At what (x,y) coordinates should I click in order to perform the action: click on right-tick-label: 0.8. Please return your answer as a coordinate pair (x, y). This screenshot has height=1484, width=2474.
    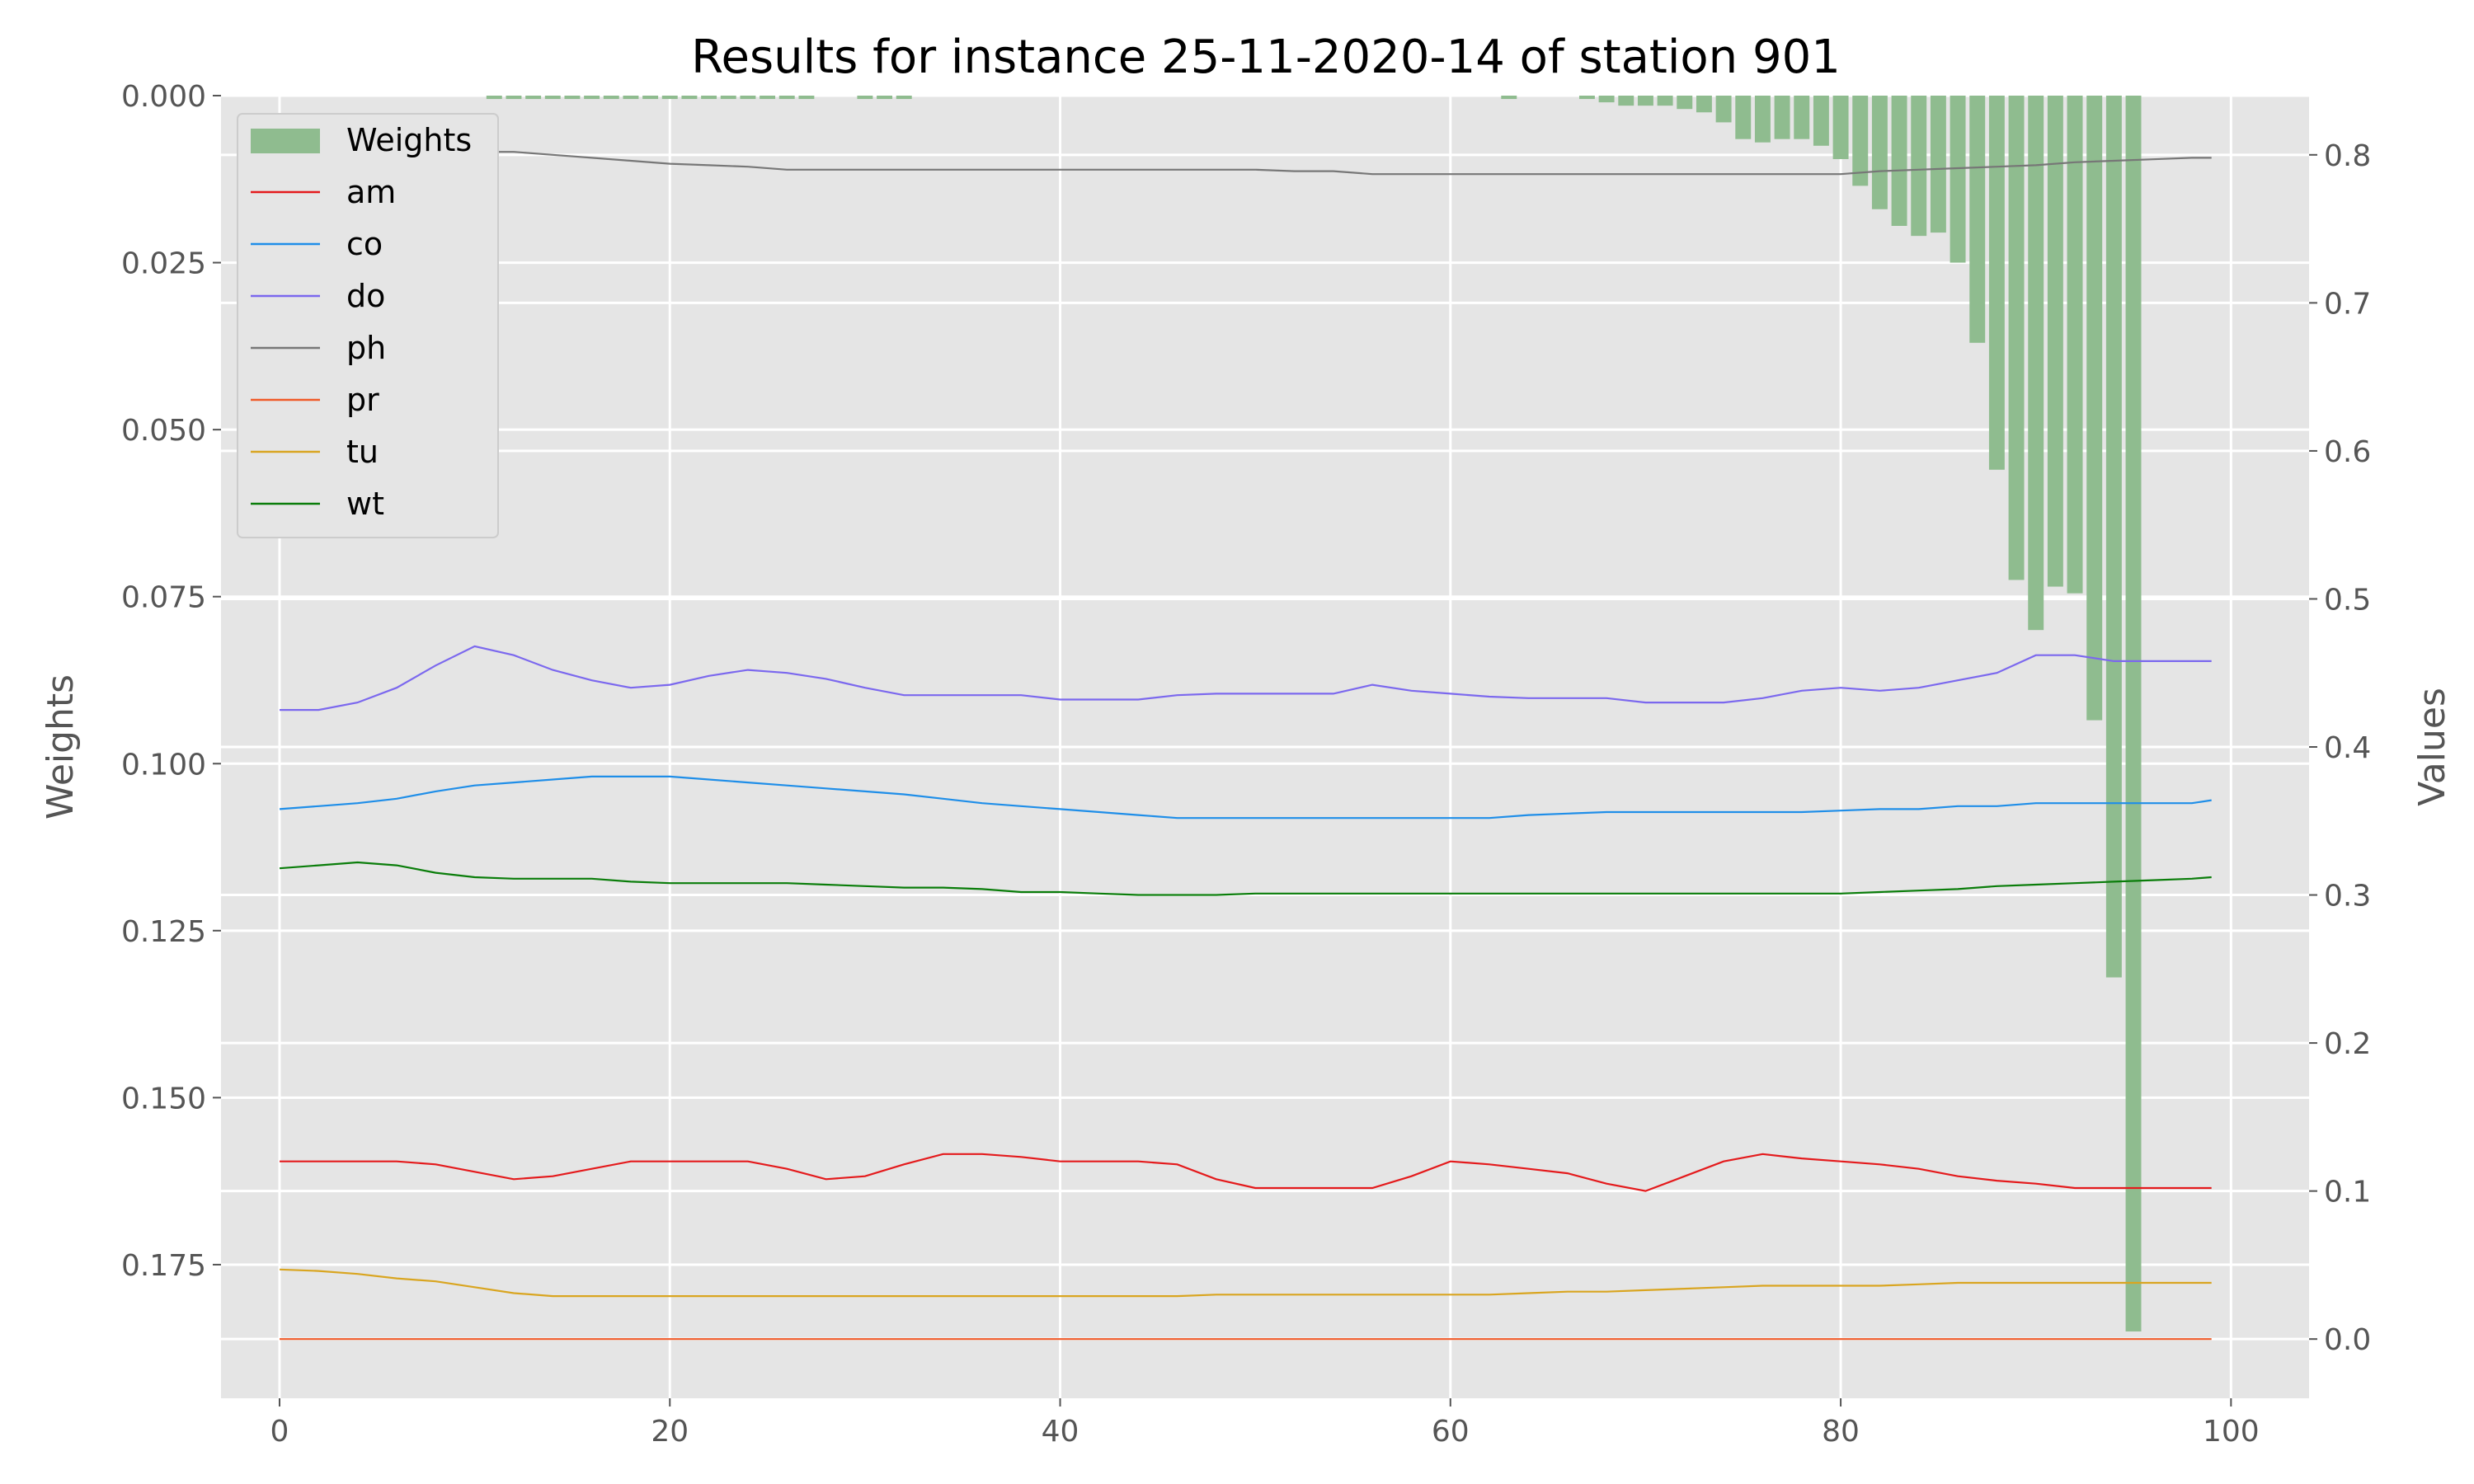
    Looking at the image, I should click on (2347, 156).